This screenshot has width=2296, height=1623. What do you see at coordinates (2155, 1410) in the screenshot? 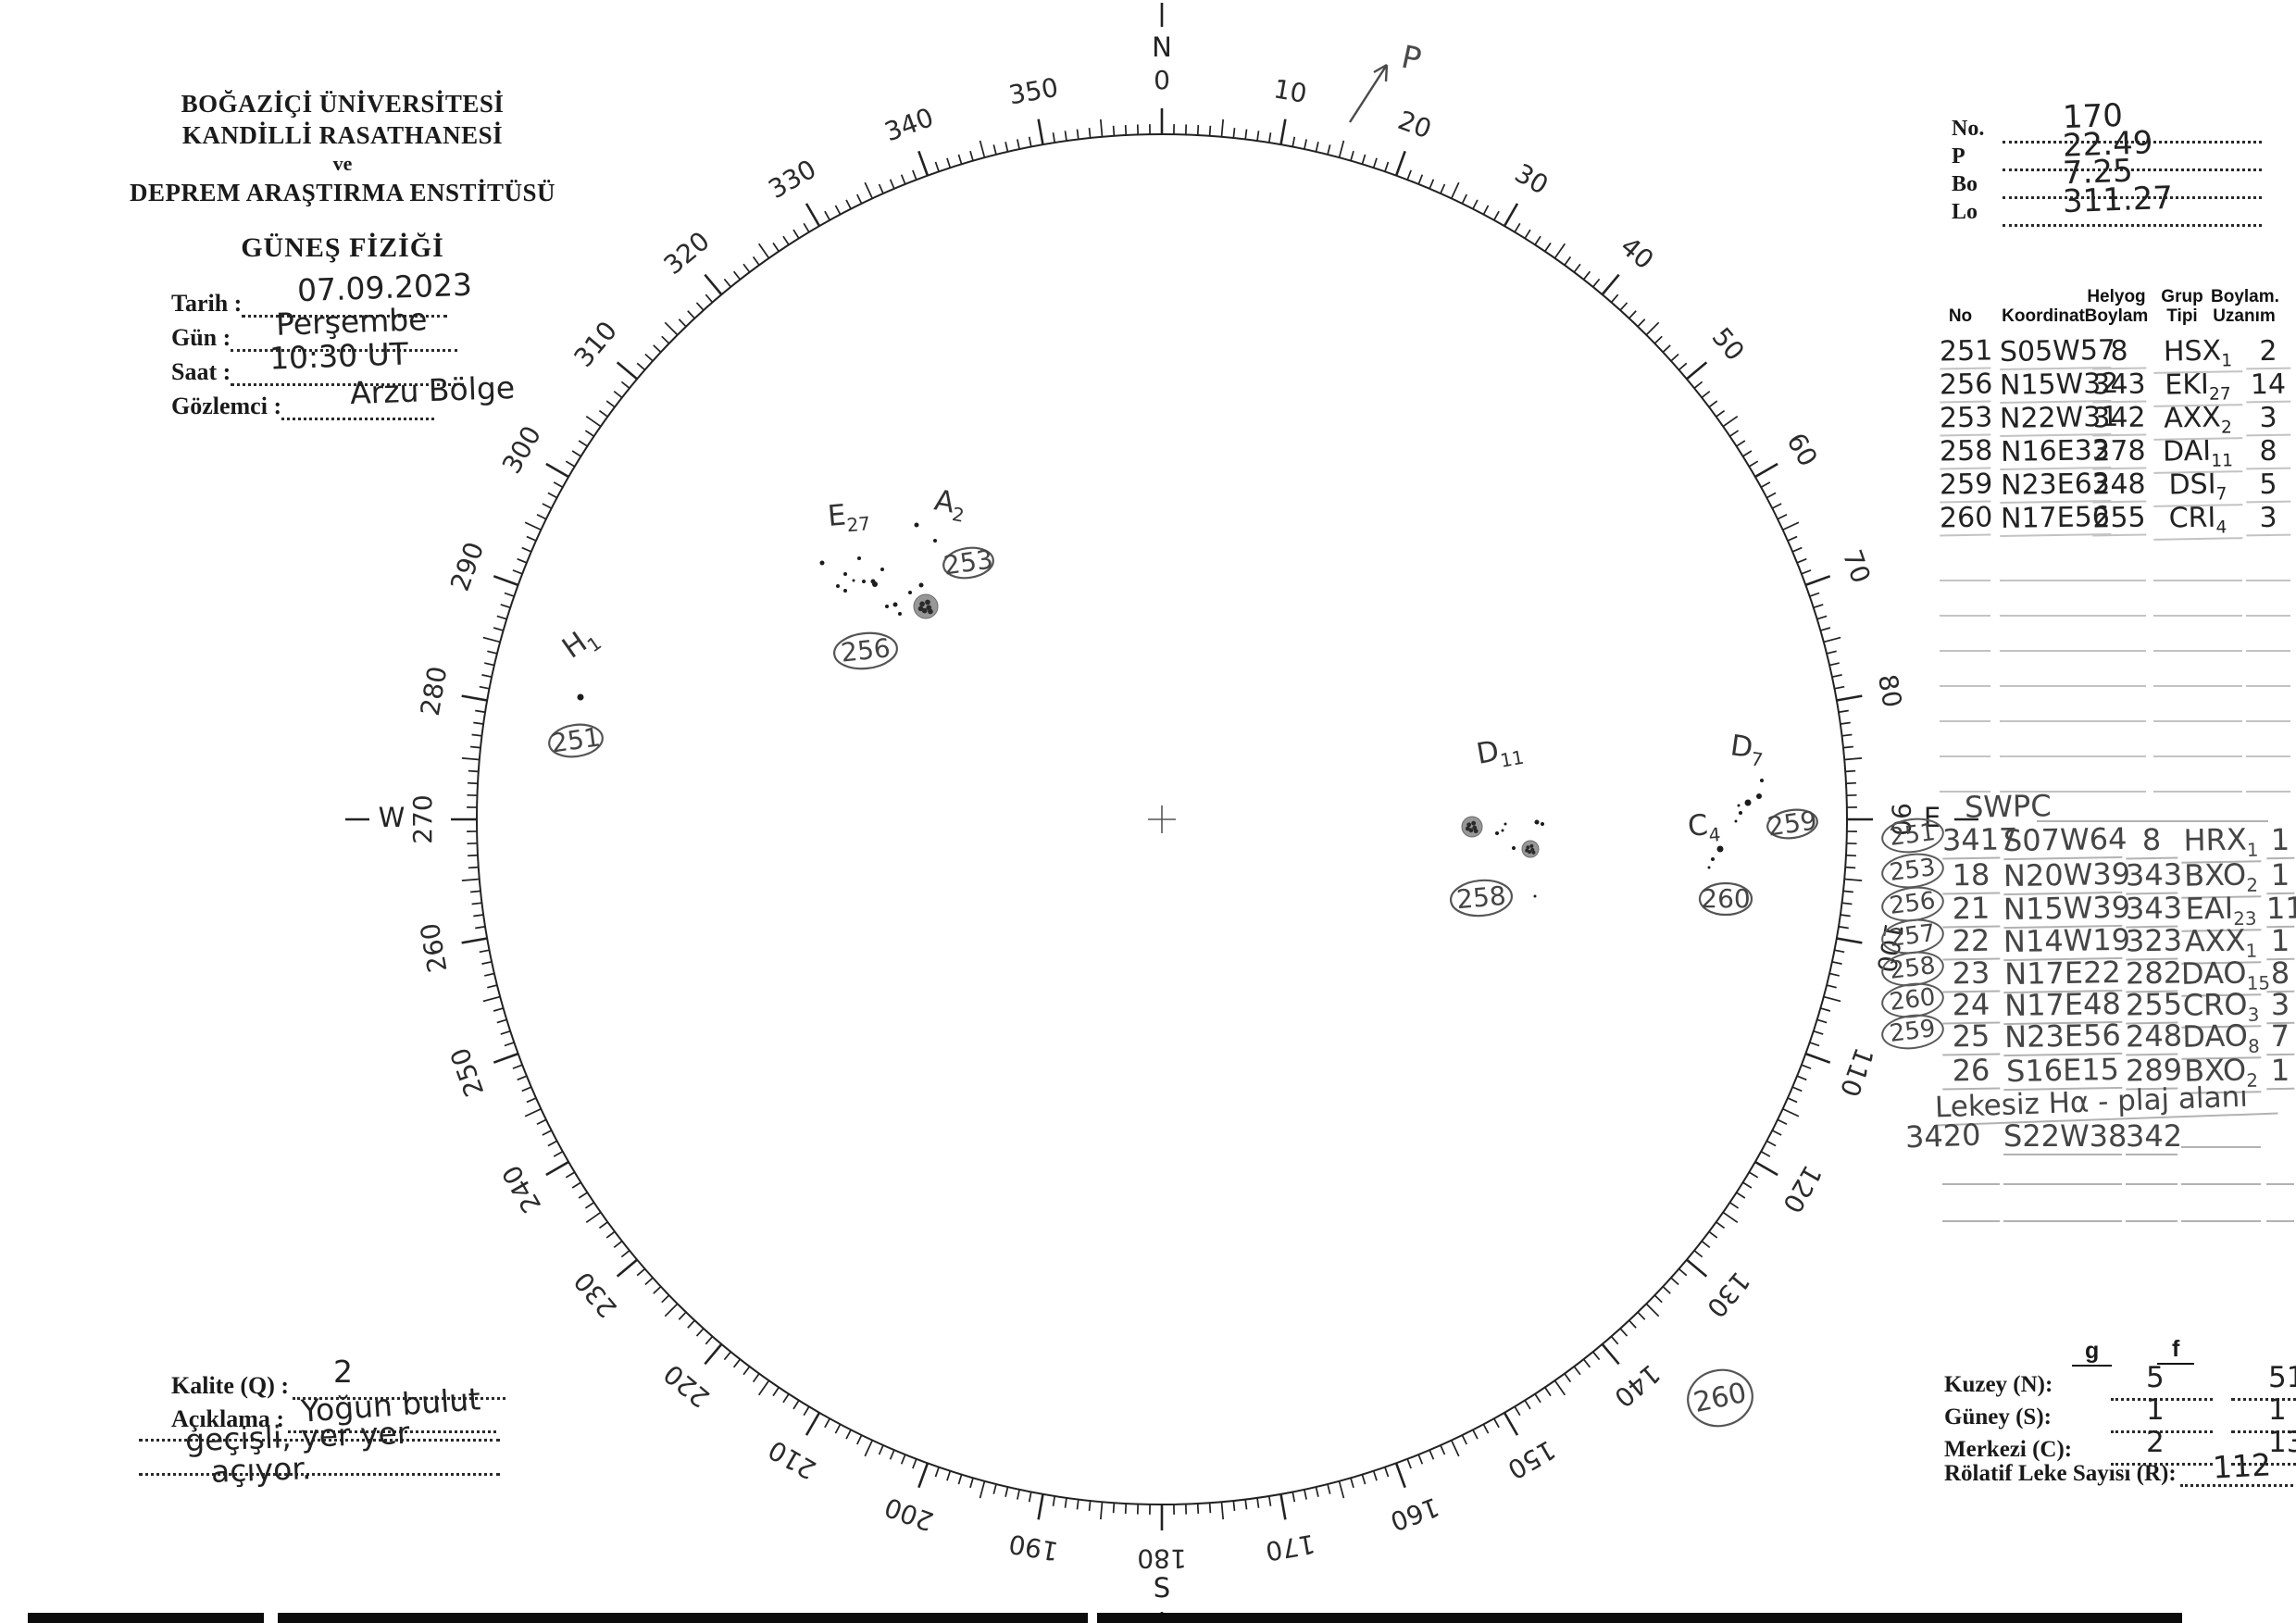
I see `counts-g-value: 1` at bounding box center [2155, 1410].